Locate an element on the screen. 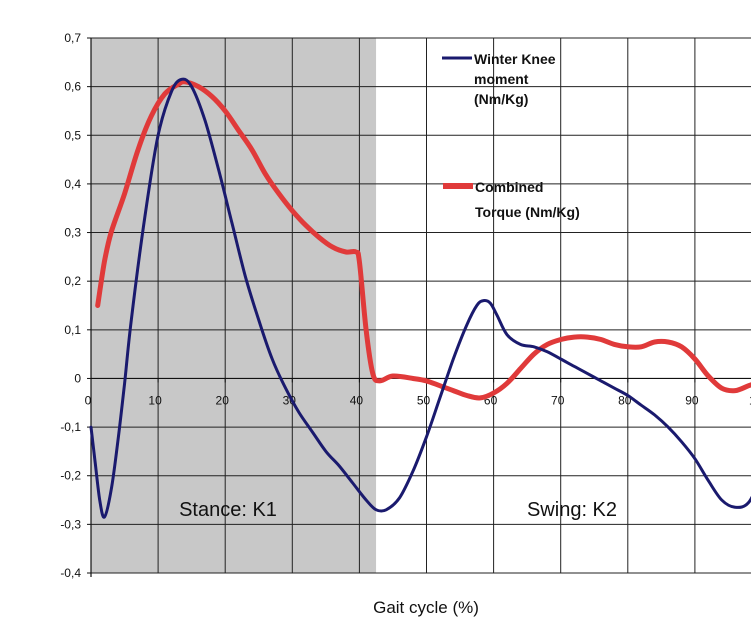 The width and height of the screenshot is (751, 617). x-tick-label: 50 is located at coordinates (424, 400).